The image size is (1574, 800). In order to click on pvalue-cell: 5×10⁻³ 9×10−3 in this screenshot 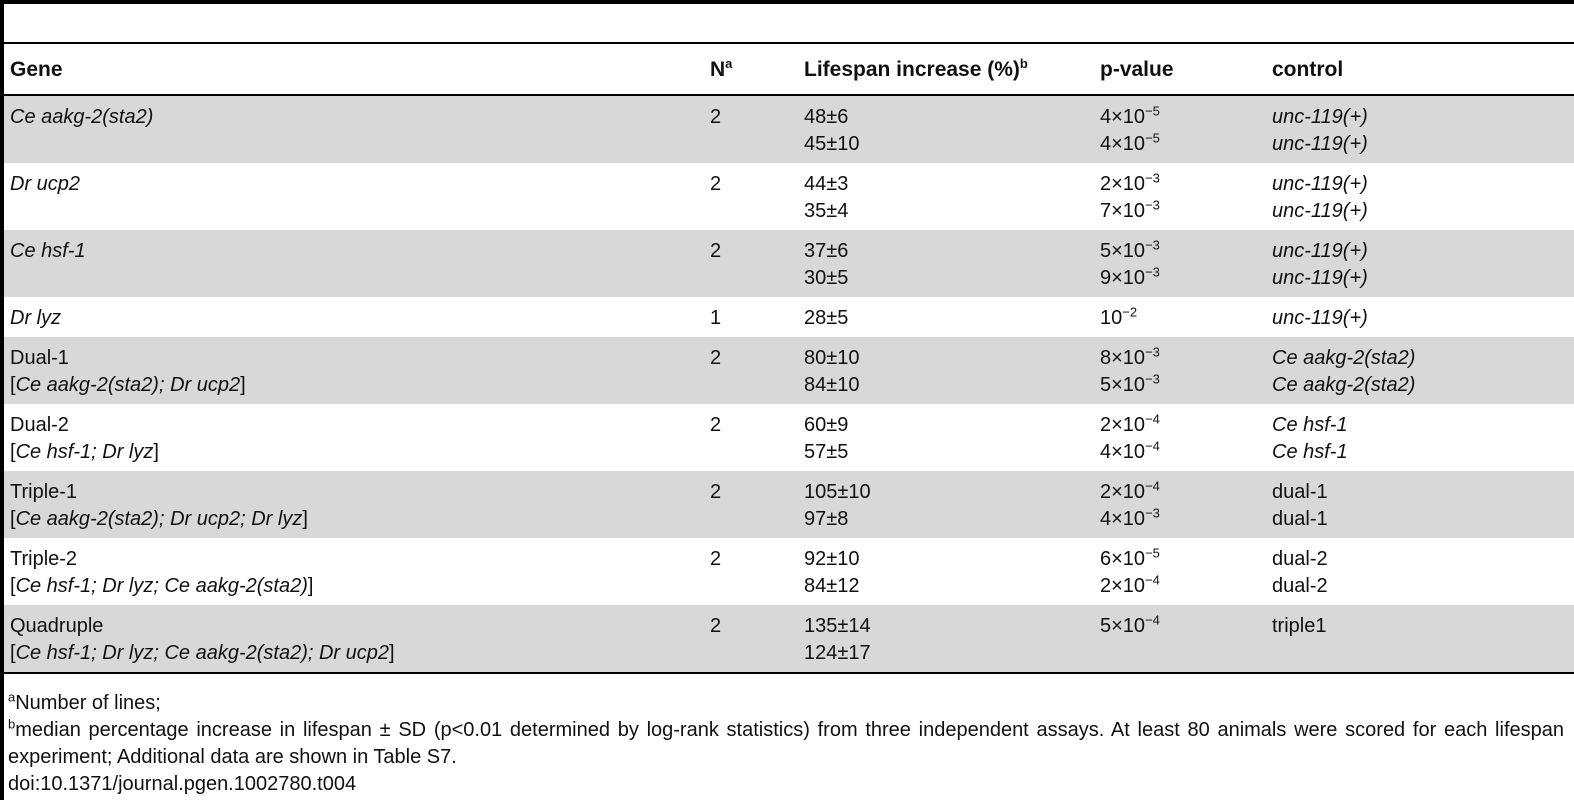, I will do `click(1130, 265)`.